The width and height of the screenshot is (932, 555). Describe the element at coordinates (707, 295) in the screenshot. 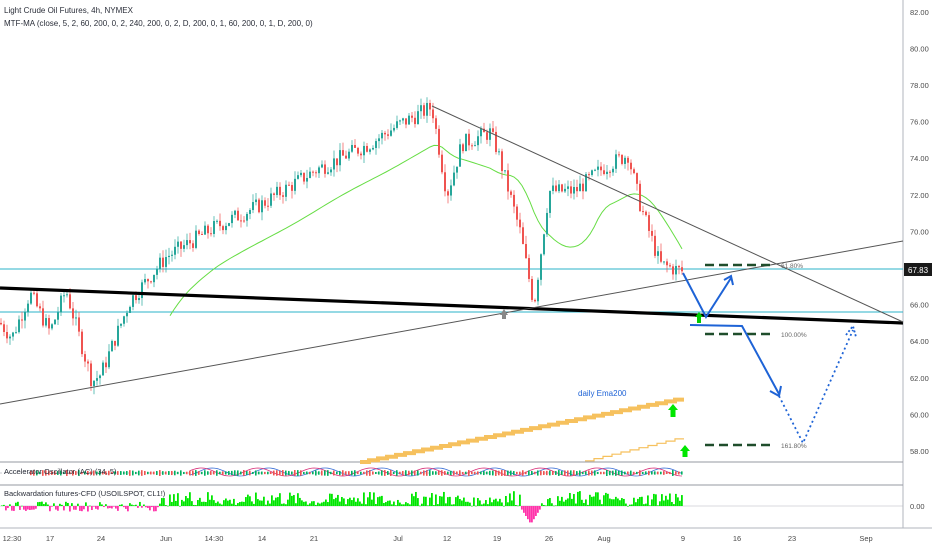

I see `forecast-solid-path` at that location.